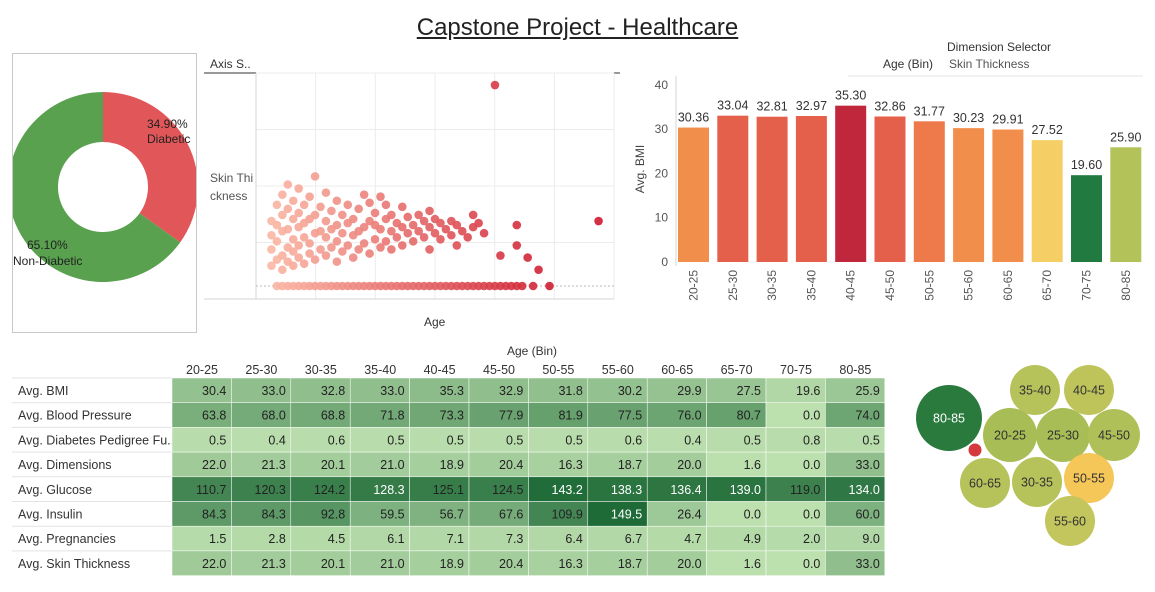 Image resolution: width=1155 pixels, height=592 pixels. What do you see at coordinates (333, 564) in the screenshot?
I see `heatmap-cell-value: 20.1` at bounding box center [333, 564].